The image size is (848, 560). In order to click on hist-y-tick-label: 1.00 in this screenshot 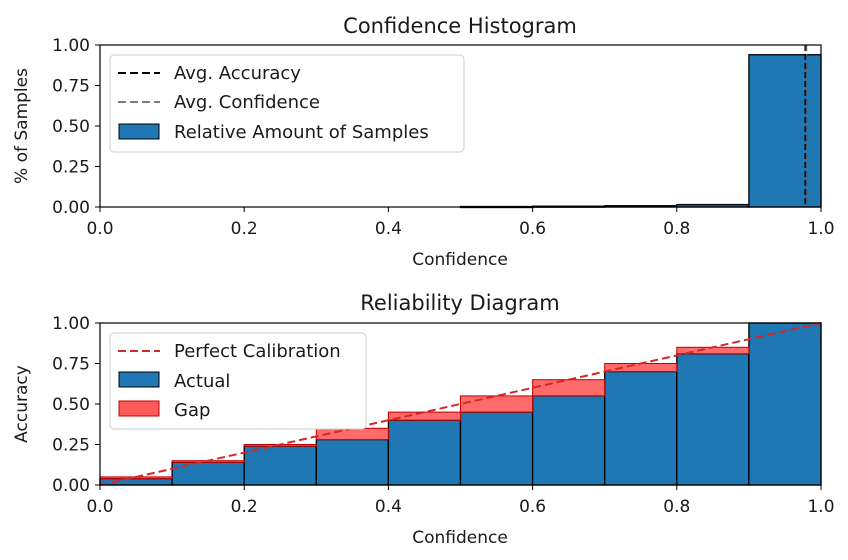, I will do `click(71, 46)`.